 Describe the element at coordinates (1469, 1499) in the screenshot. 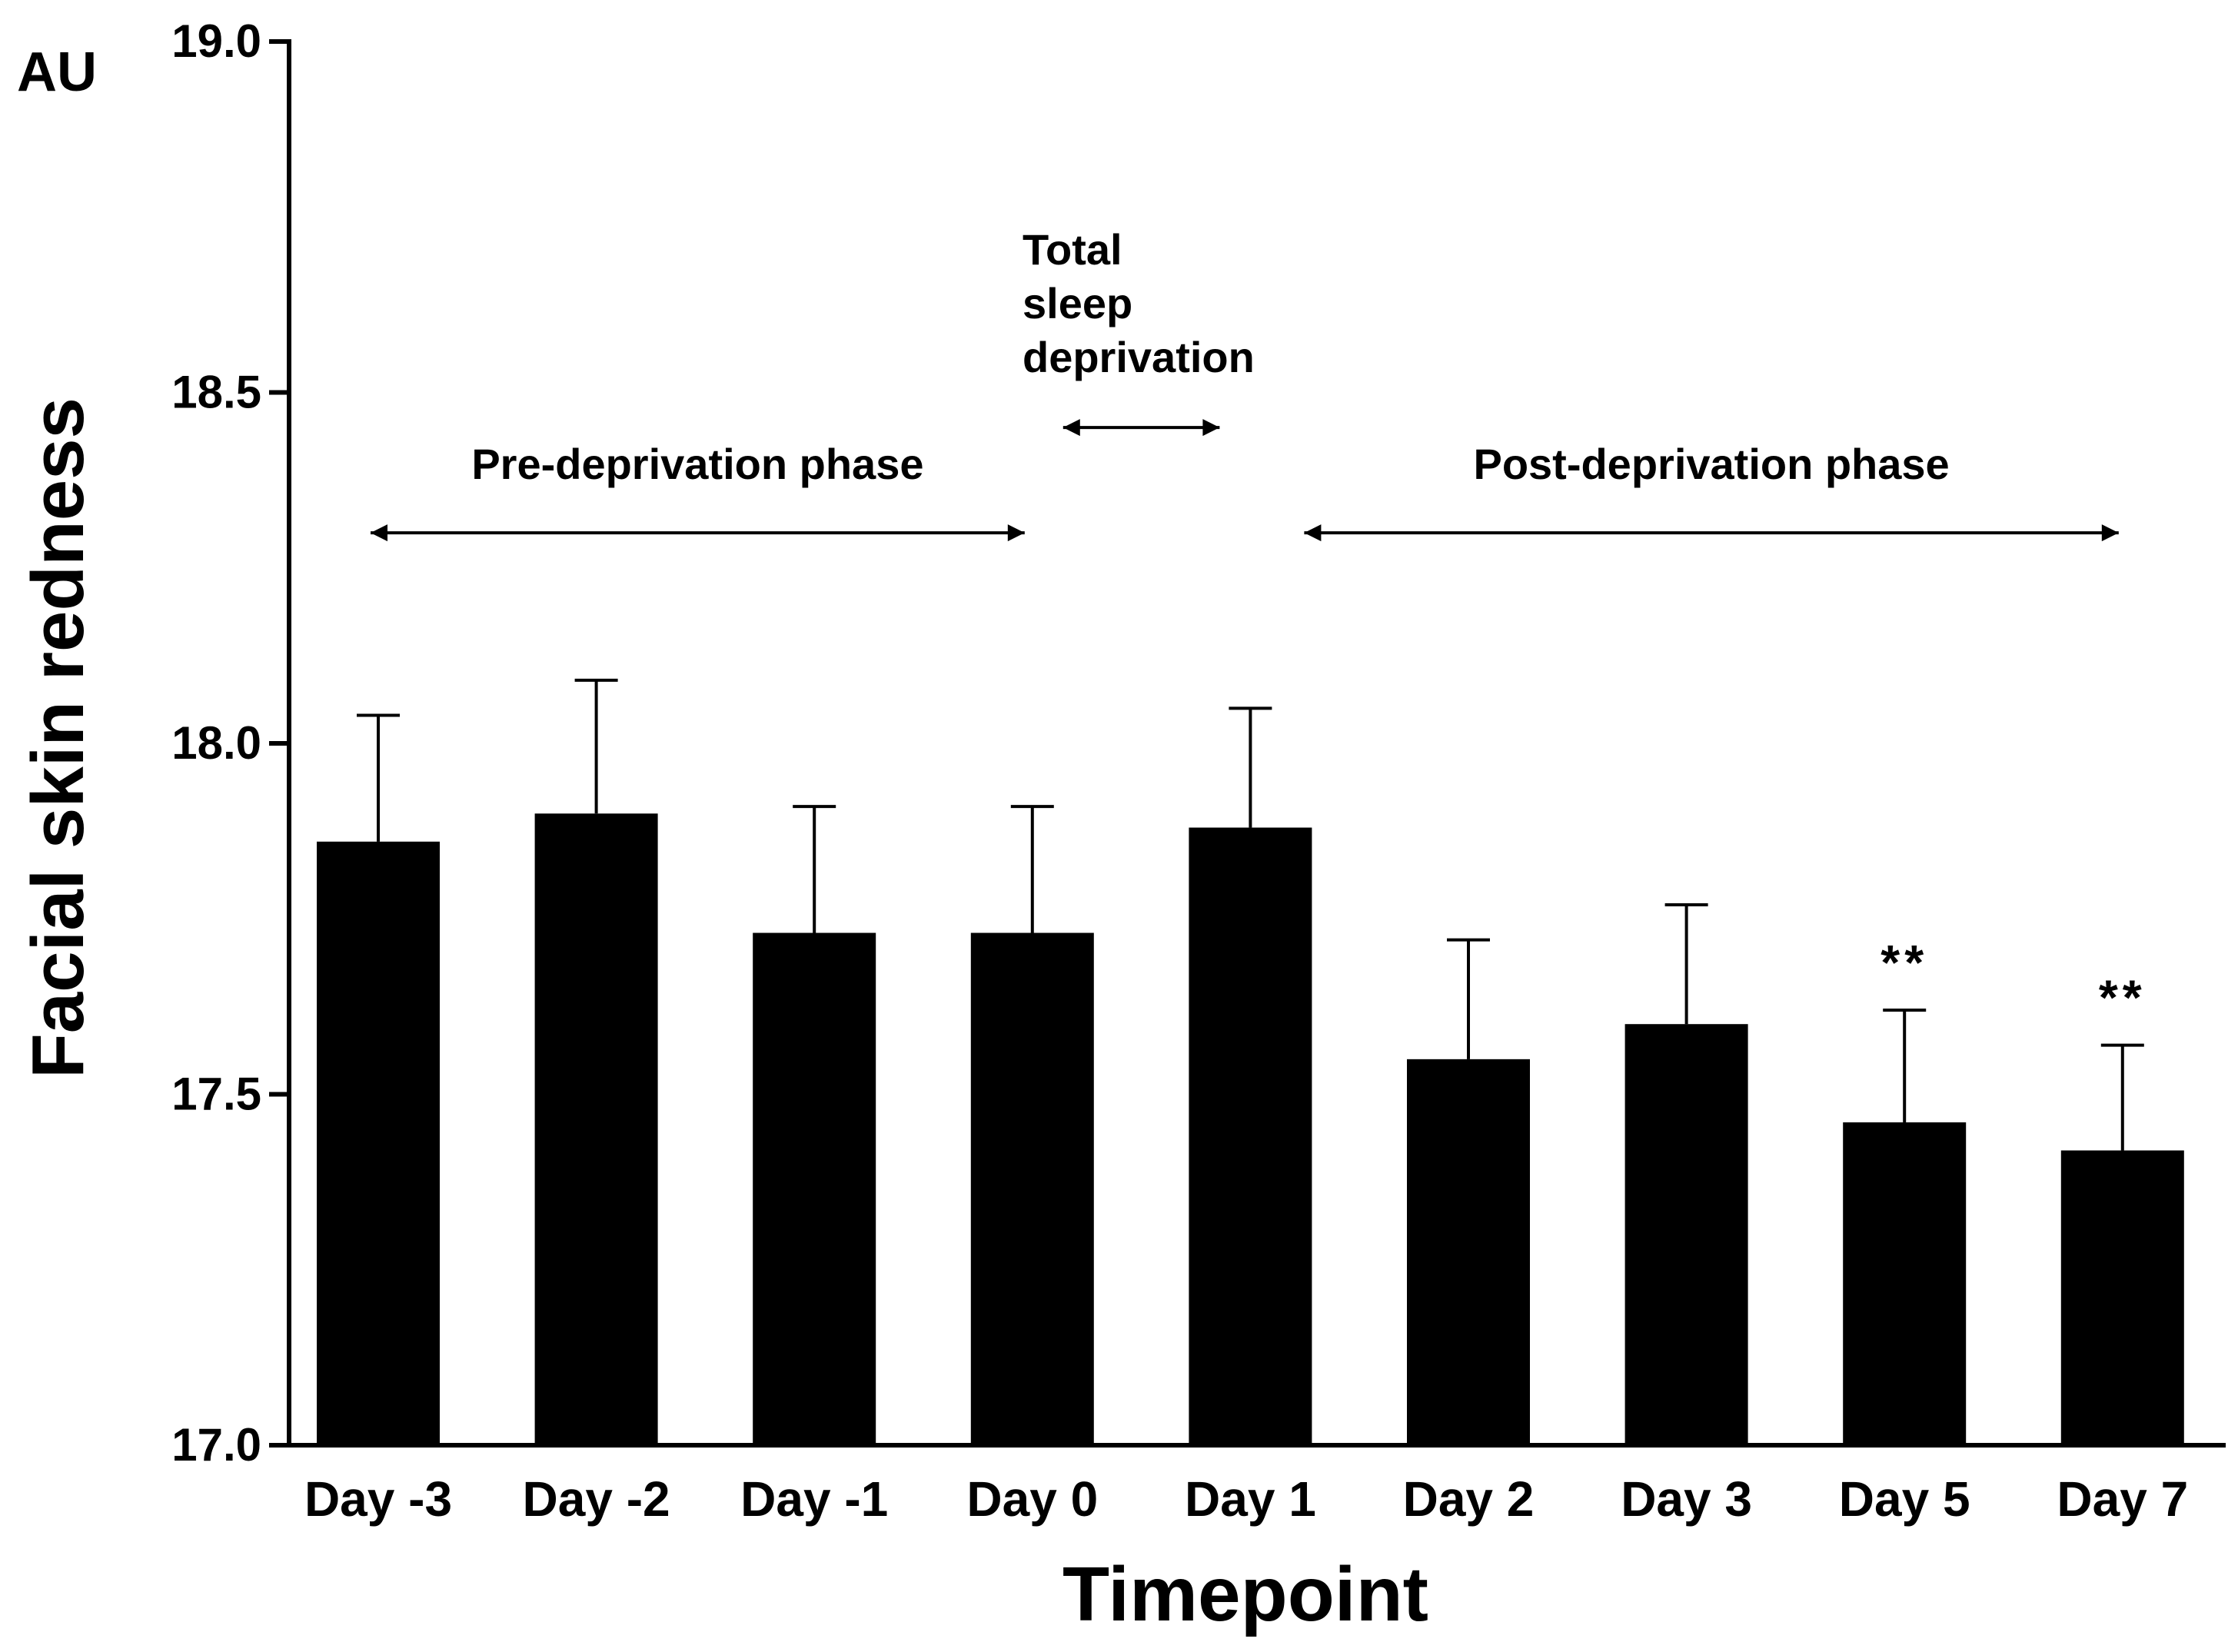

I see `x-tick-label: Day 2` at that location.